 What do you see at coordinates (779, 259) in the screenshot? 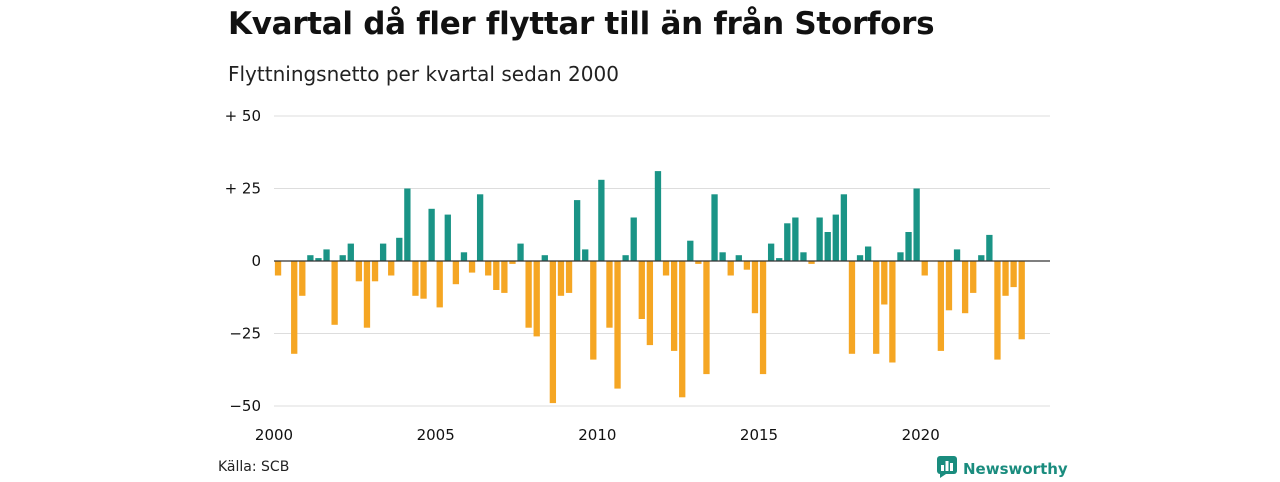
I see `bar-2015Q3` at bounding box center [779, 259].